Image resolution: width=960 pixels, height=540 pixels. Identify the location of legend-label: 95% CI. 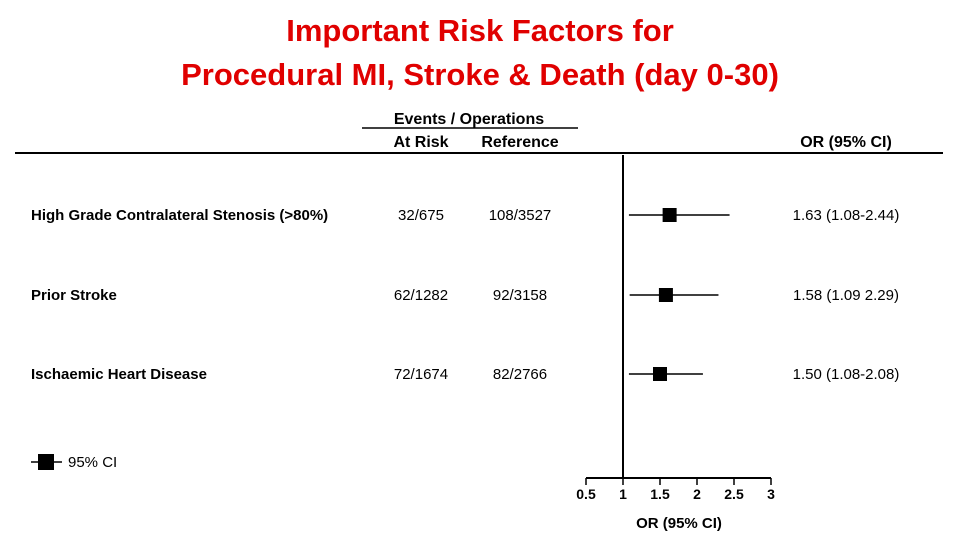
(92, 462).